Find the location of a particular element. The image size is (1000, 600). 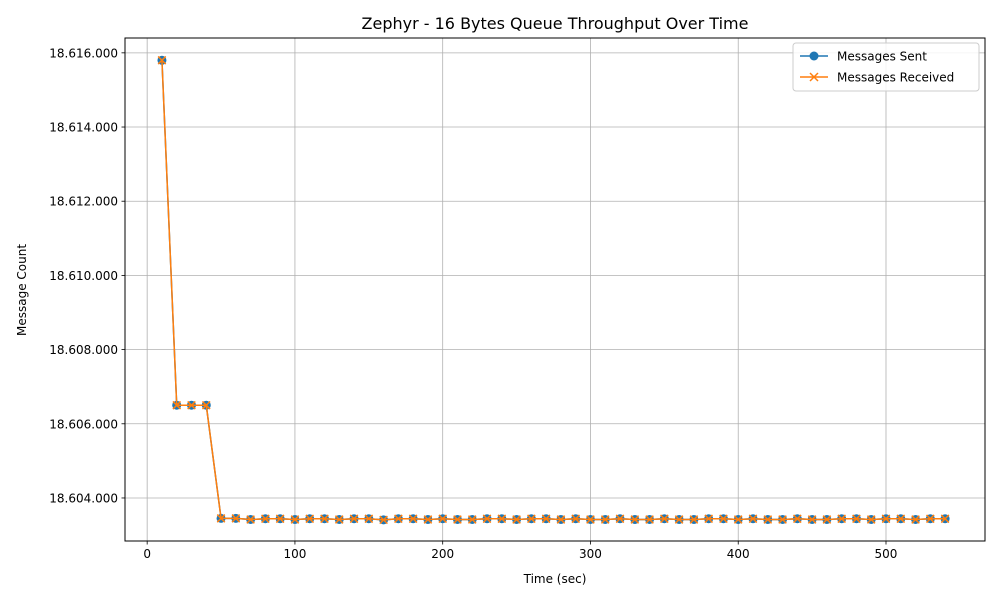

x-tick-label: 0 is located at coordinates (147, 554).